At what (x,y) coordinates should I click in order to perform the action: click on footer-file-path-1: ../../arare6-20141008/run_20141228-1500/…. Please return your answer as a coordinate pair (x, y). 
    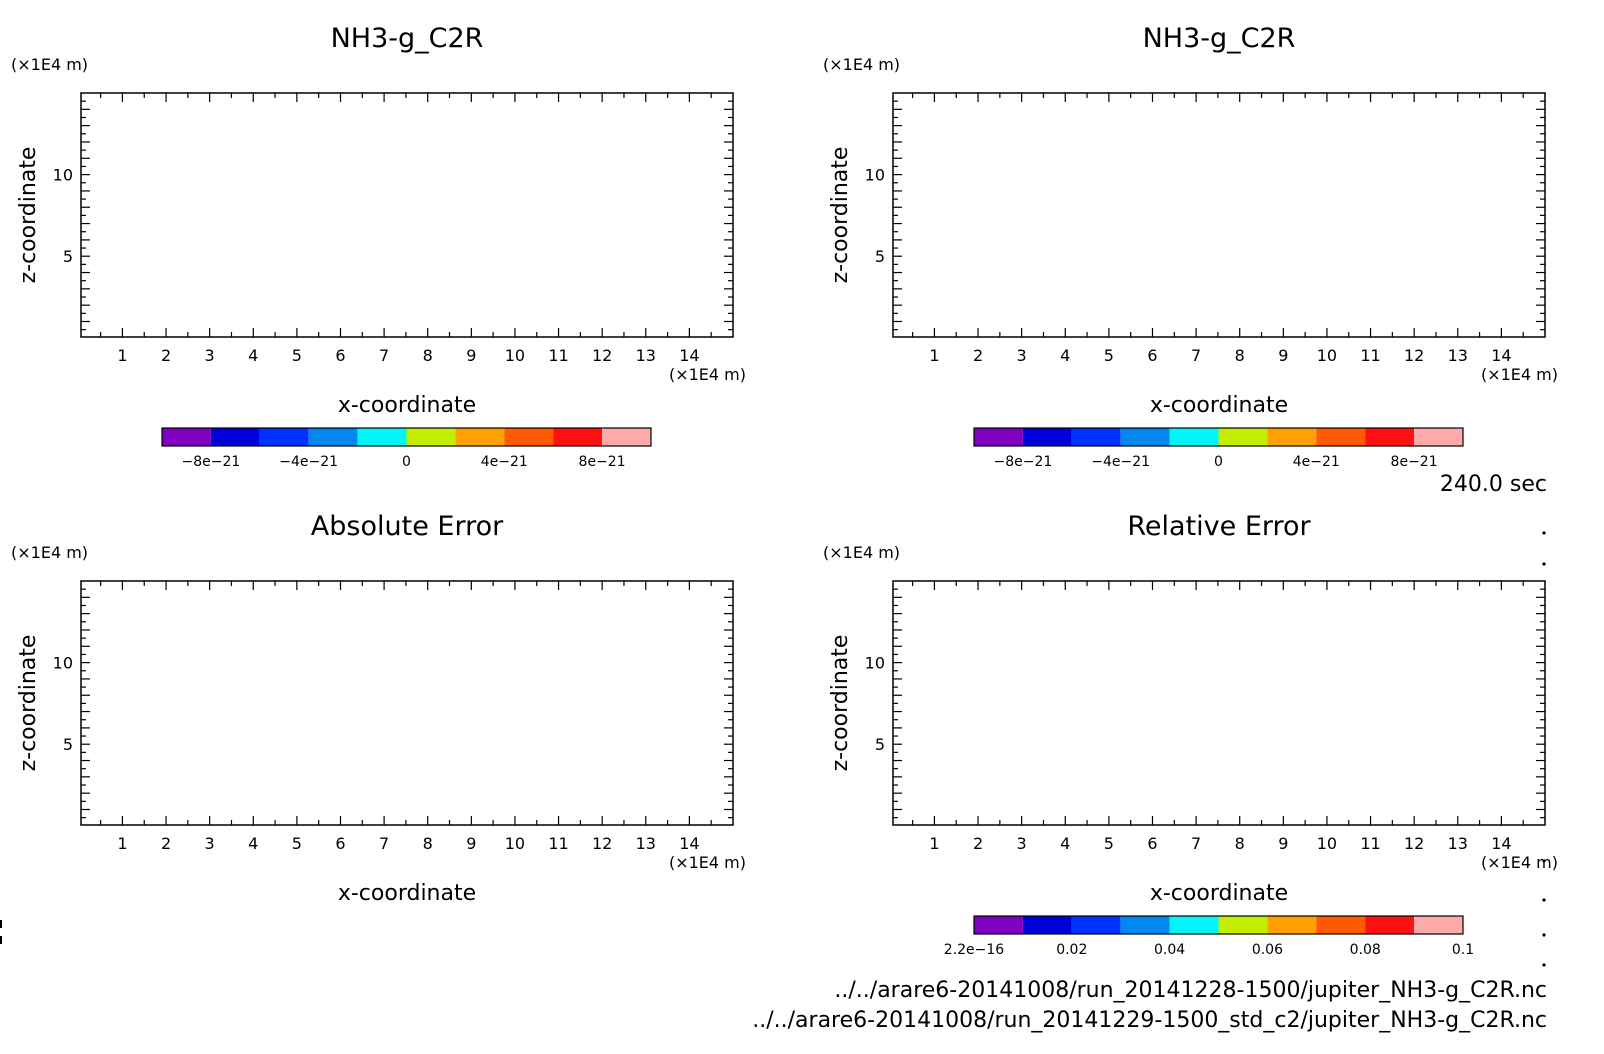
    Looking at the image, I should click on (1190, 990).